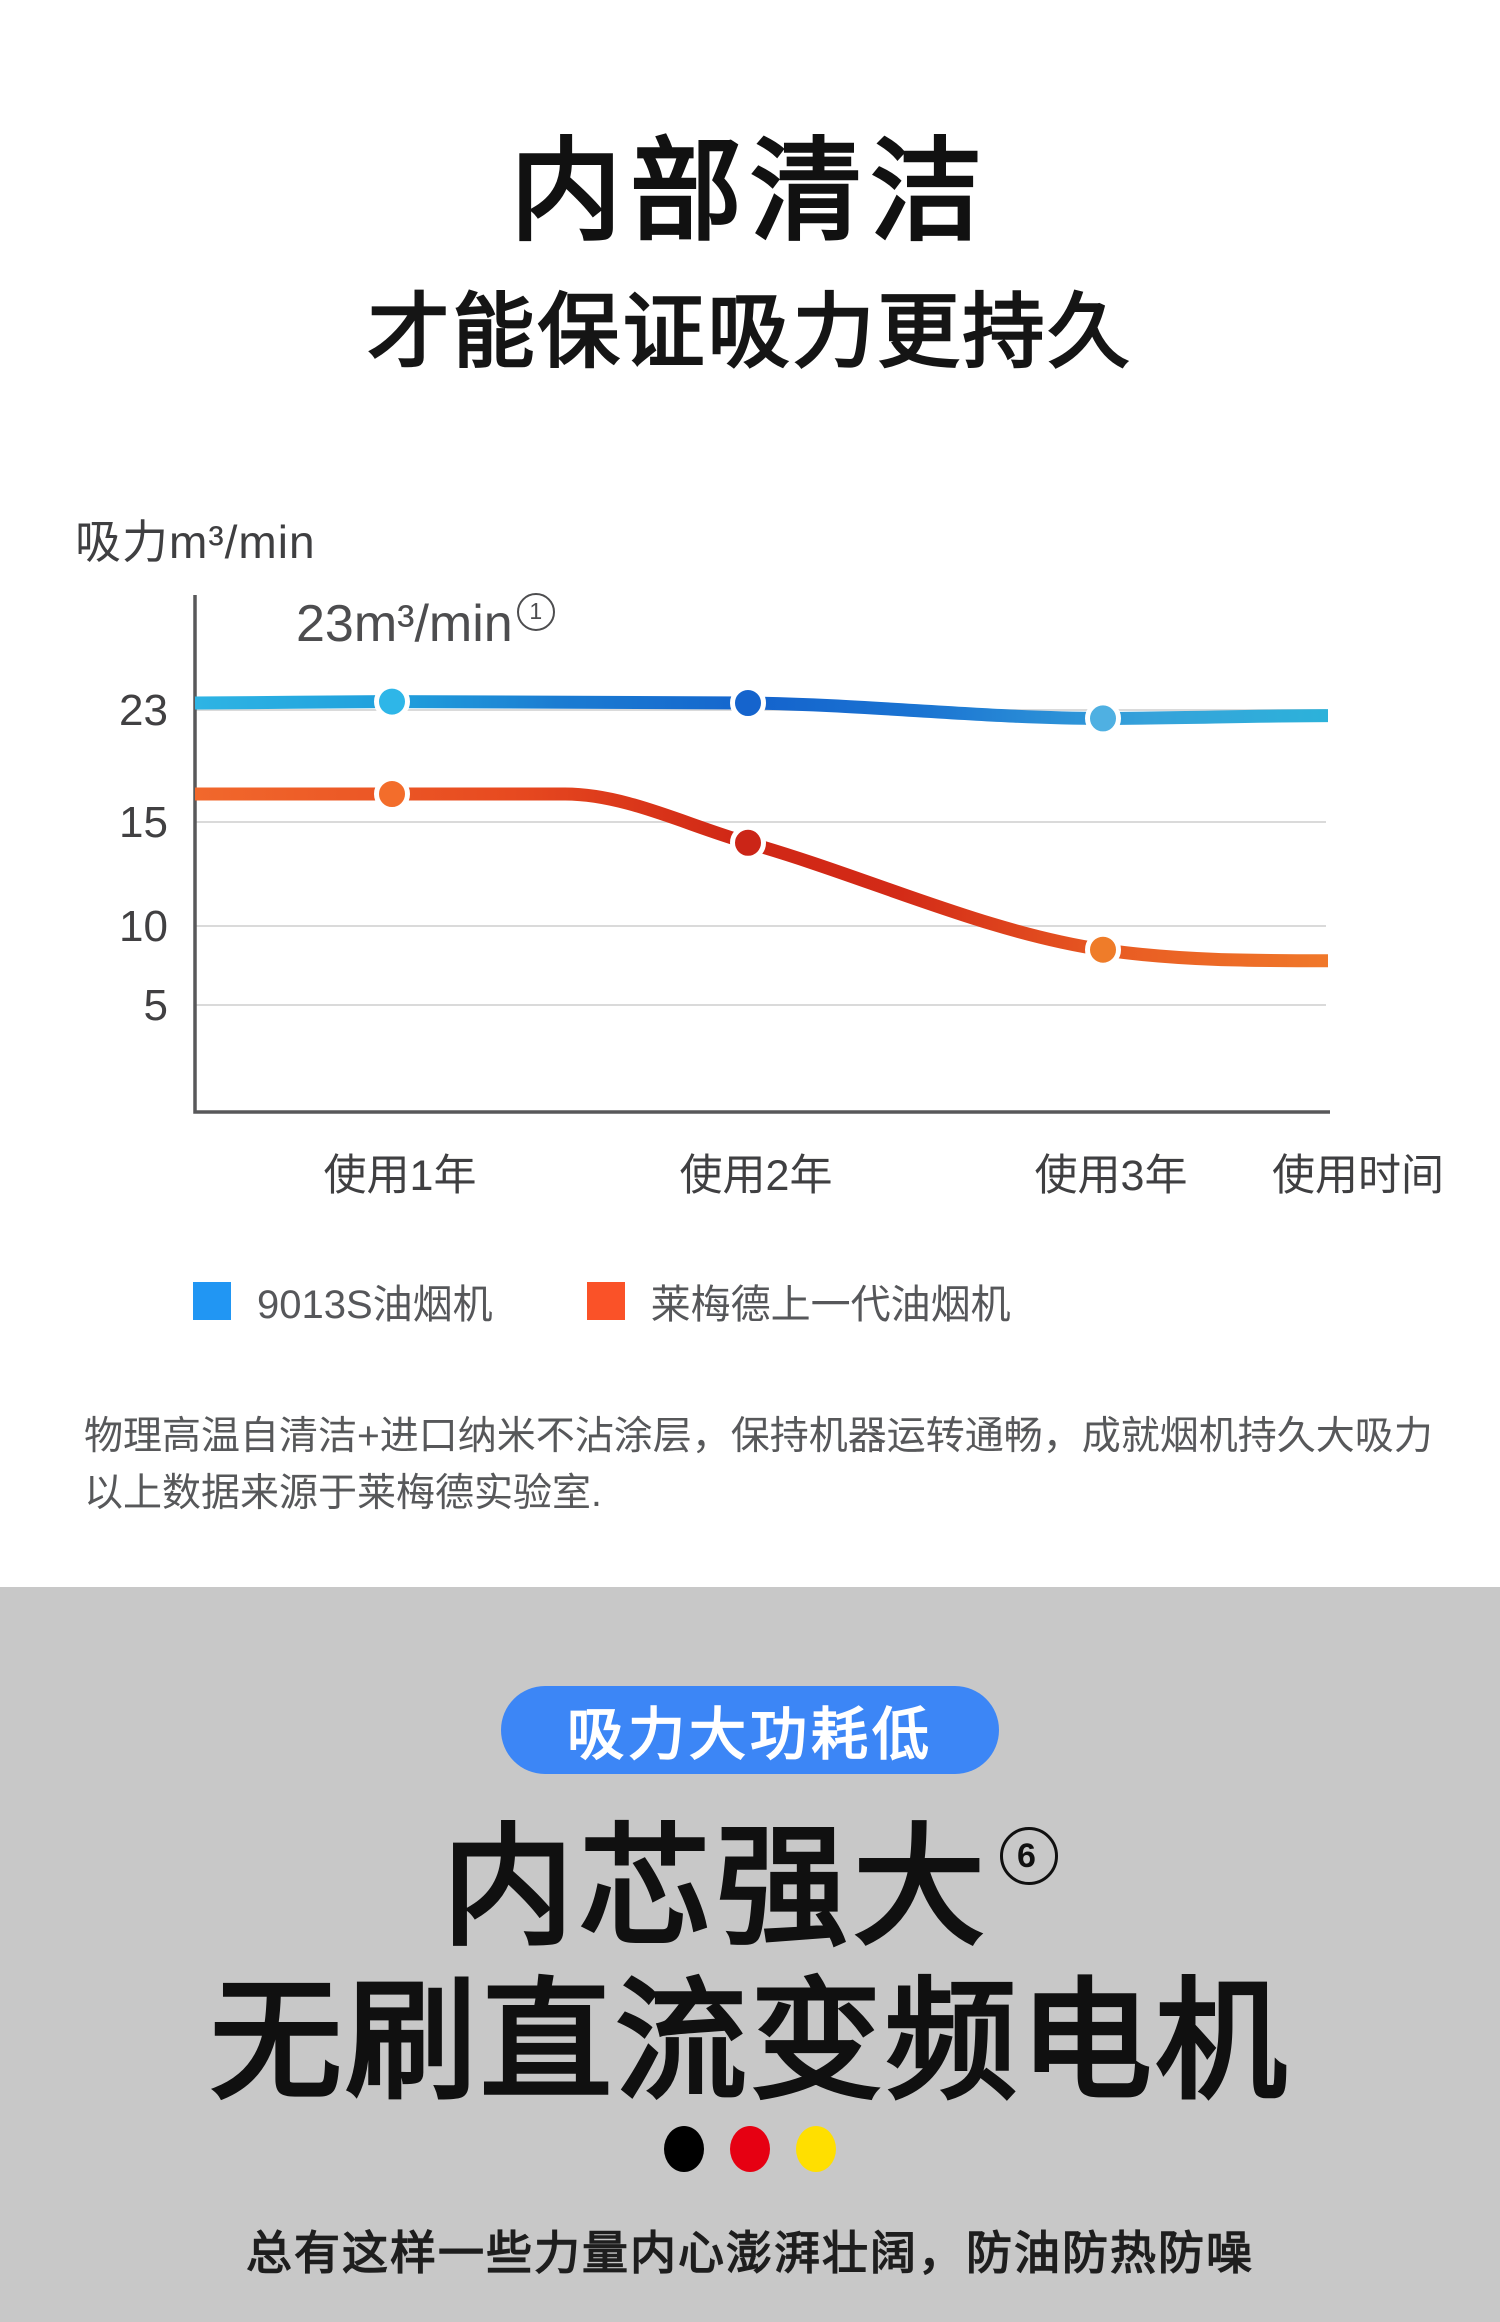 This screenshot has width=1500, height=2322. Describe the element at coordinates (758, 1436) in the screenshot. I see `note-line-1: 物理高温自清洁+进口纳米不沾涂层，保持机器运转通畅，成就烟机持久大吸力` at that location.